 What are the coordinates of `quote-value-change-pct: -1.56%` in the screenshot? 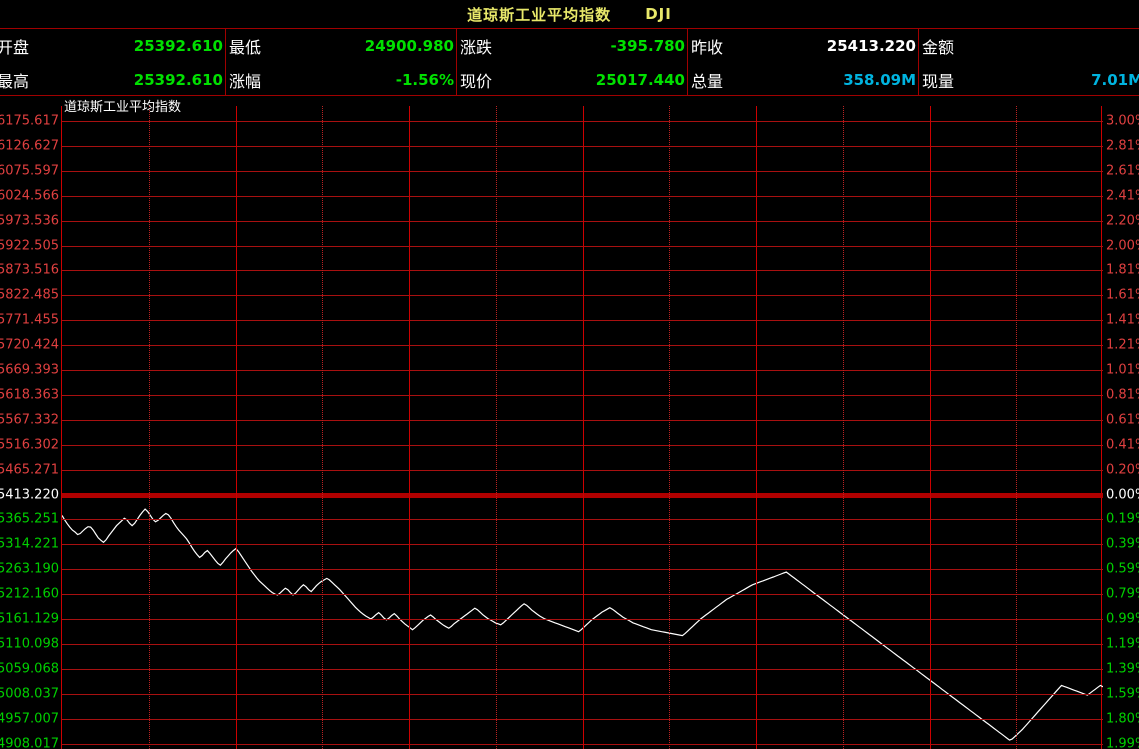 It's located at (424, 79).